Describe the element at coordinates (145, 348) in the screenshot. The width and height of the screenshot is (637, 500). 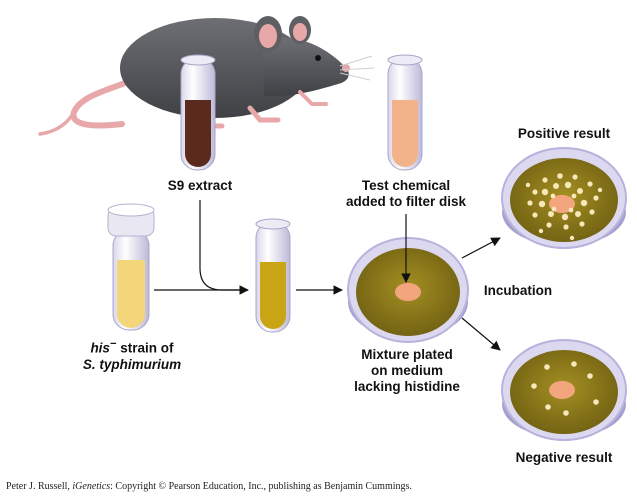
I see `strain-suffix-text: strain of` at that location.